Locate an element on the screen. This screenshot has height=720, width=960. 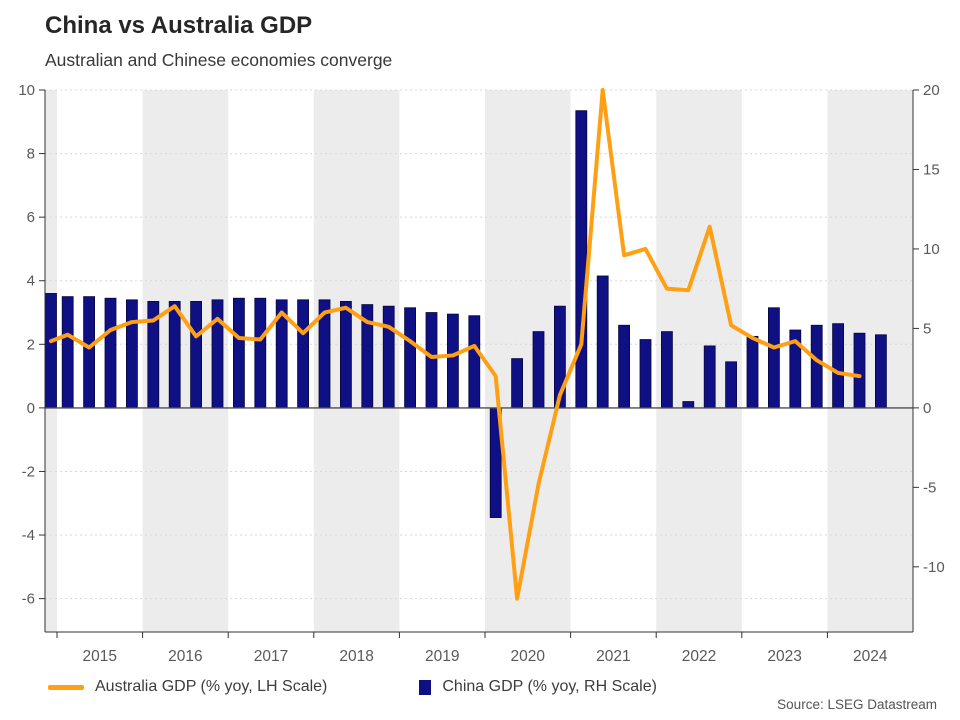
source-credit: Source: LSEG Datastream is located at coordinates (857, 704).